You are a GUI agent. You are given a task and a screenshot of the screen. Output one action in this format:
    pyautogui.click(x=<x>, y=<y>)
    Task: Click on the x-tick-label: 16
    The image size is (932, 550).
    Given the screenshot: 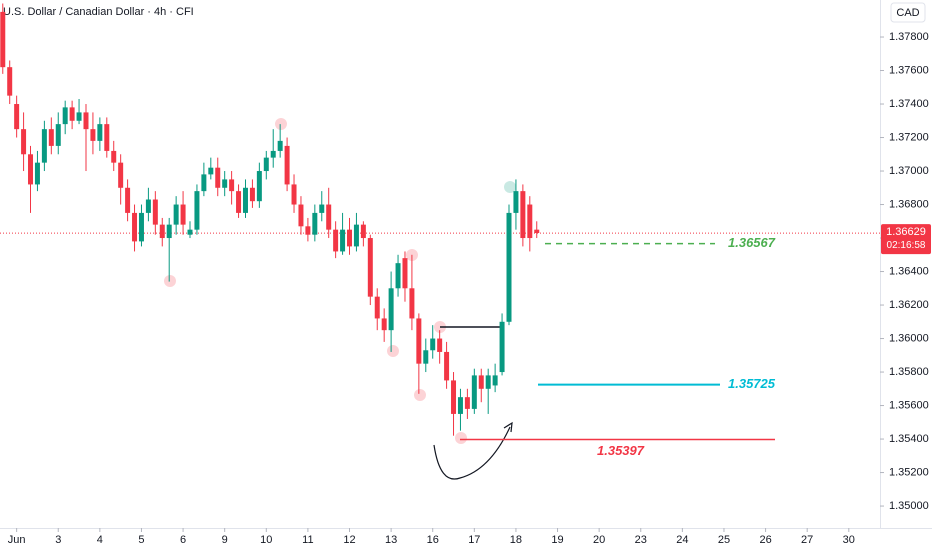 What is the action you would take?
    pyautogui.click(x=433, y=540)
    